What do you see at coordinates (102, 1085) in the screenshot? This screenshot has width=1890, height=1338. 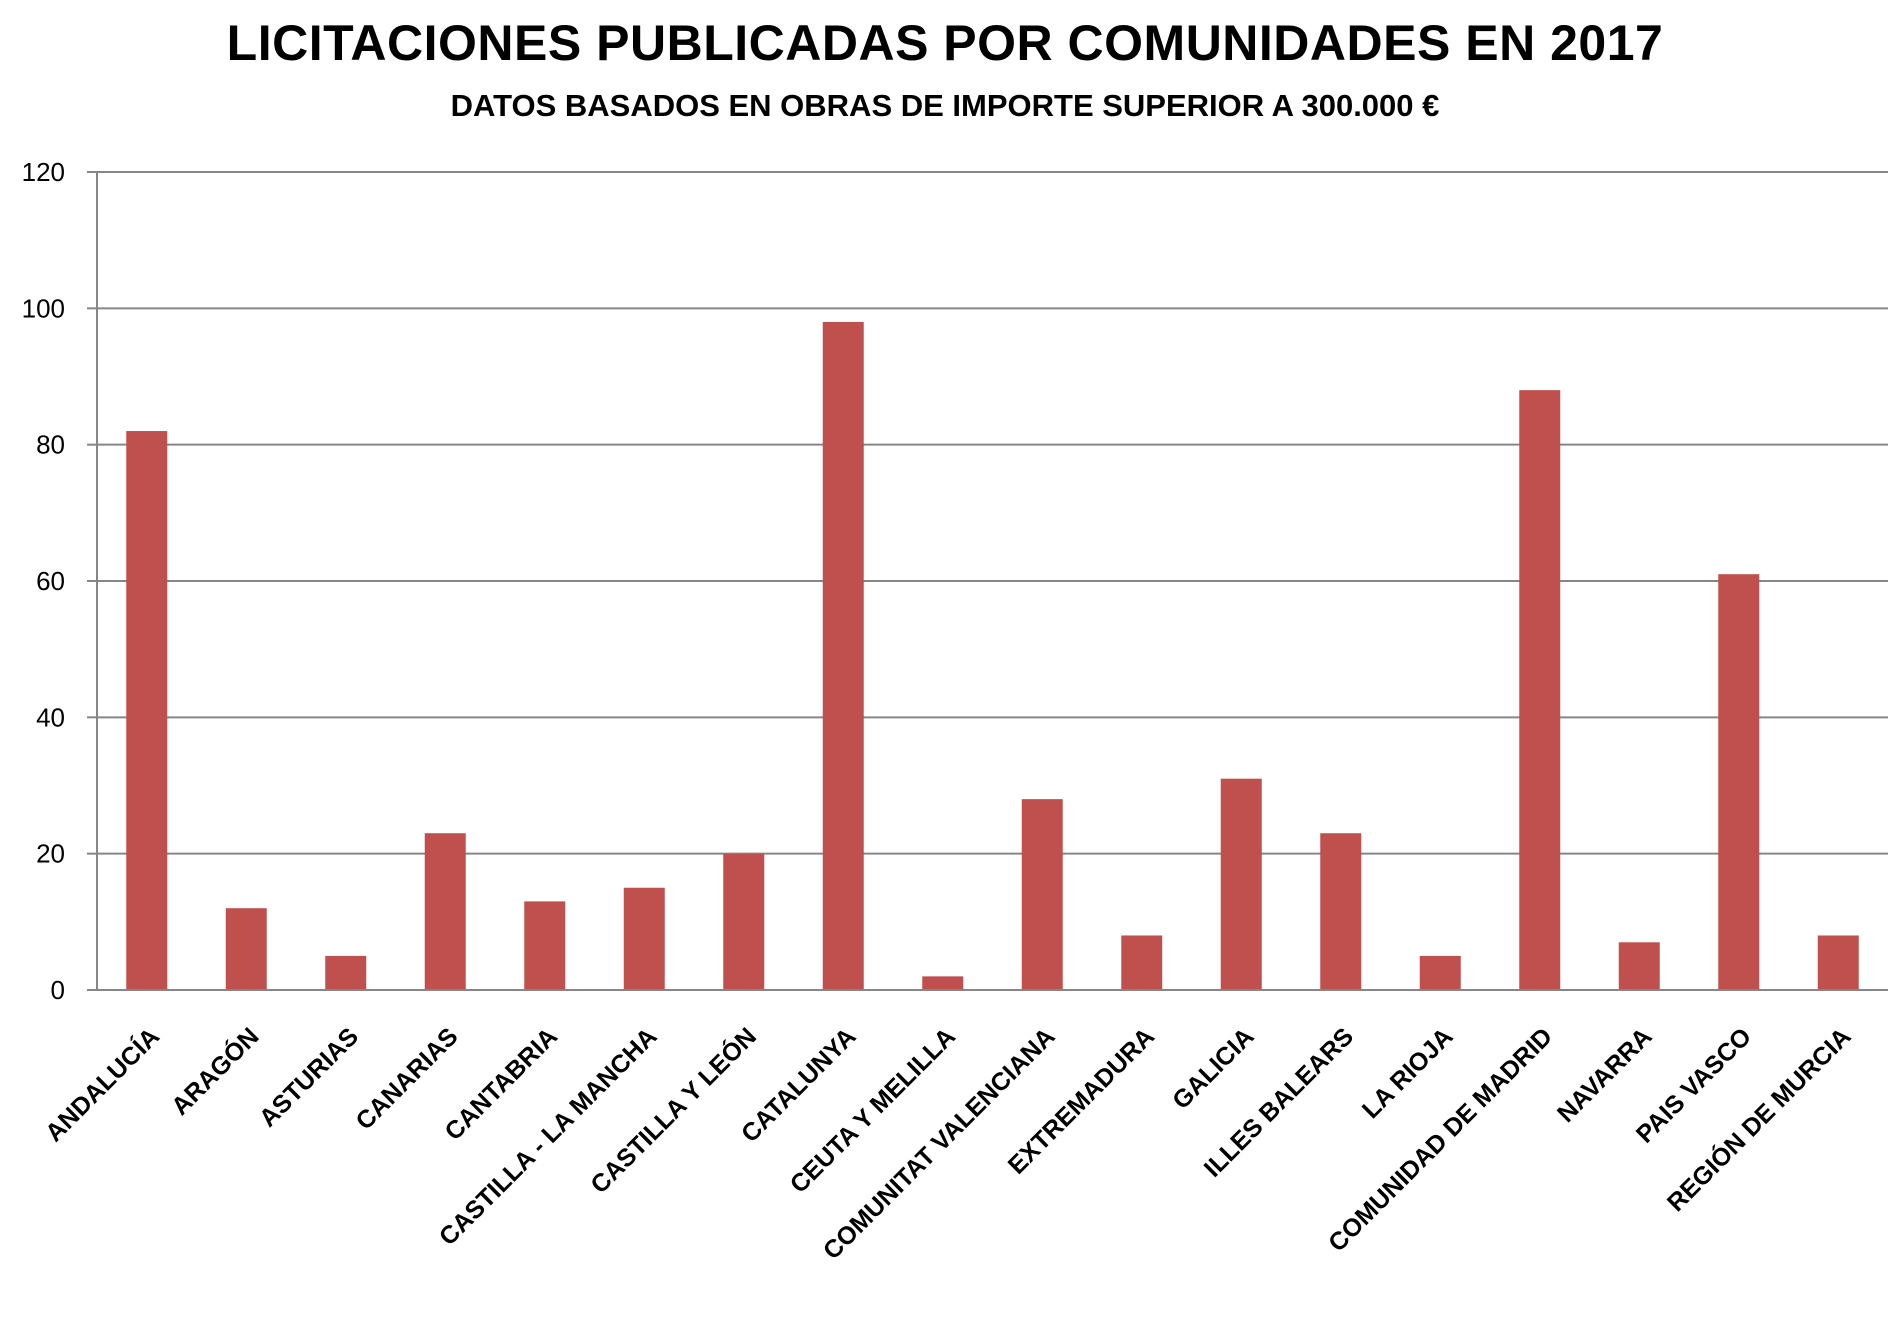 I see `x-tick-label: ANDALUCÍA` at bounding box center [102, 1085].